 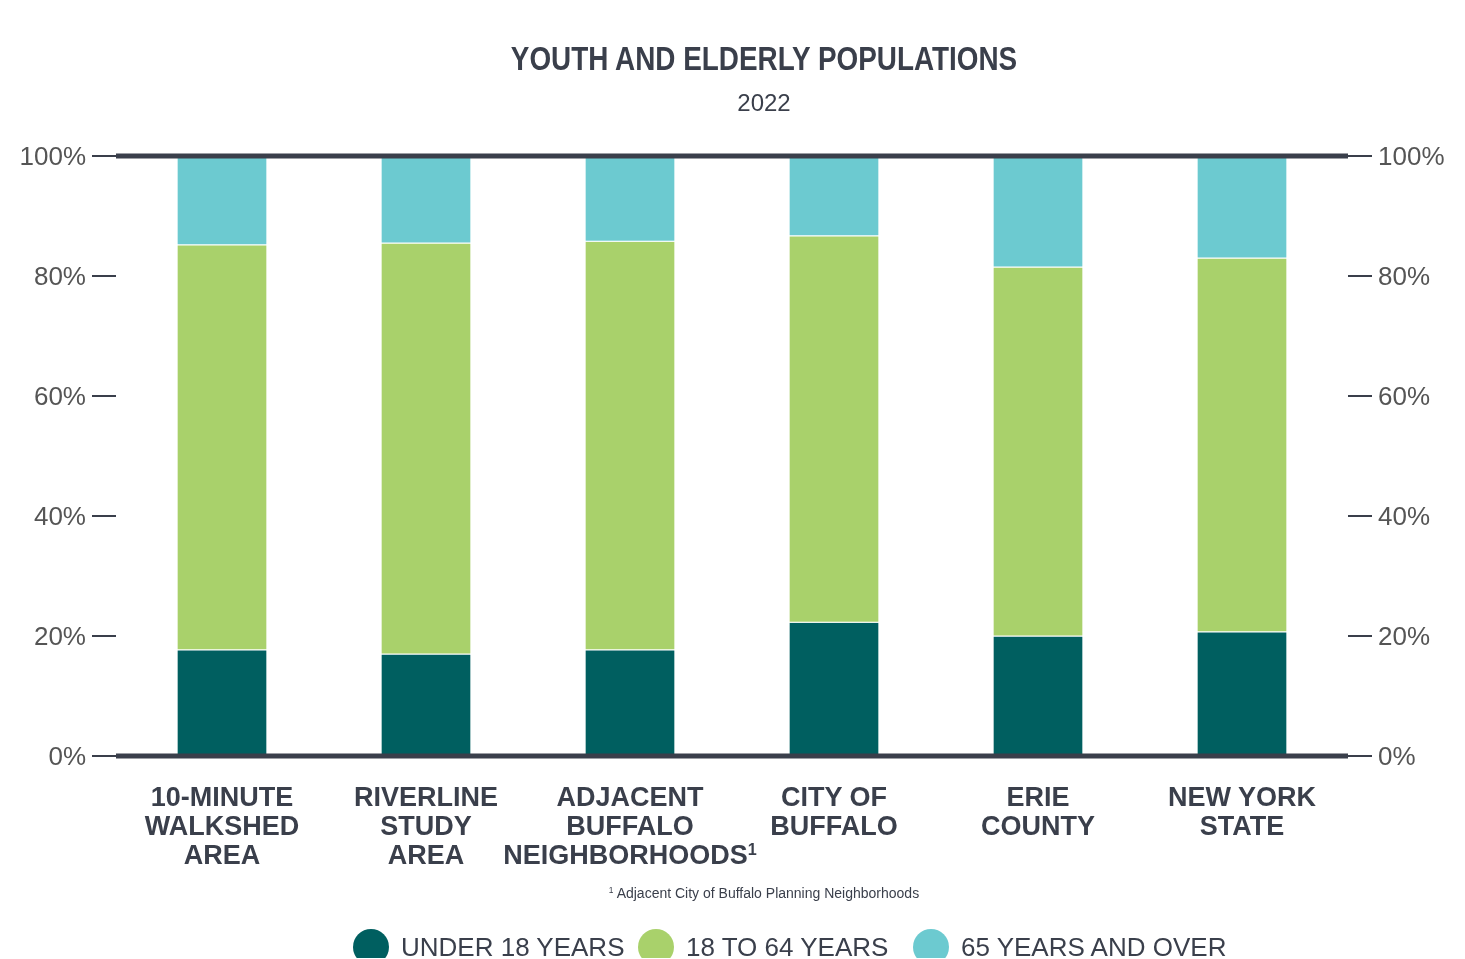 I want to click on y-tick-label: 60%, so click(x=59, y=396).